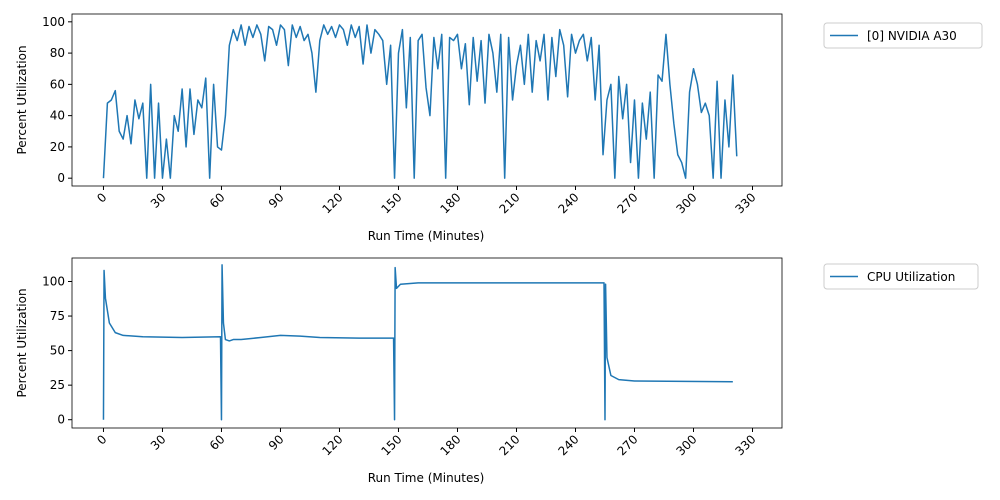 The image size is (1000, 500). What do you see at coordinates (912, 36) in the screenshot?
I see `legend-label: [0] NVIDIA A30` at bounding box center [912, 36].